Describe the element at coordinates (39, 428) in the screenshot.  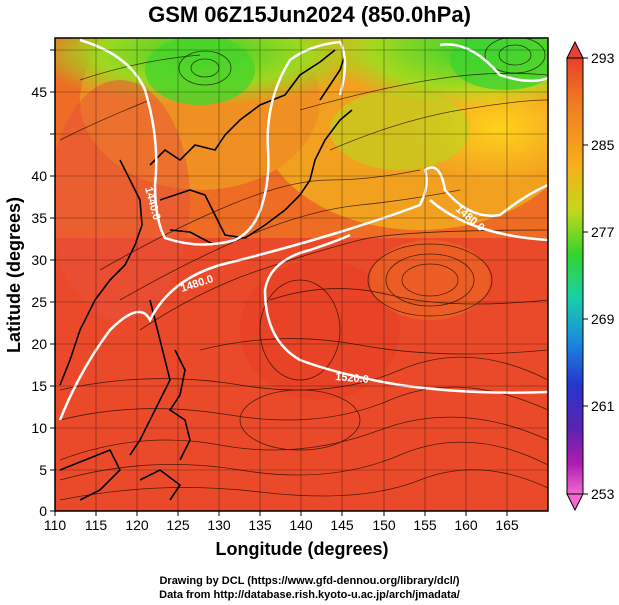
I see `y-tick-label: 10` at that location.